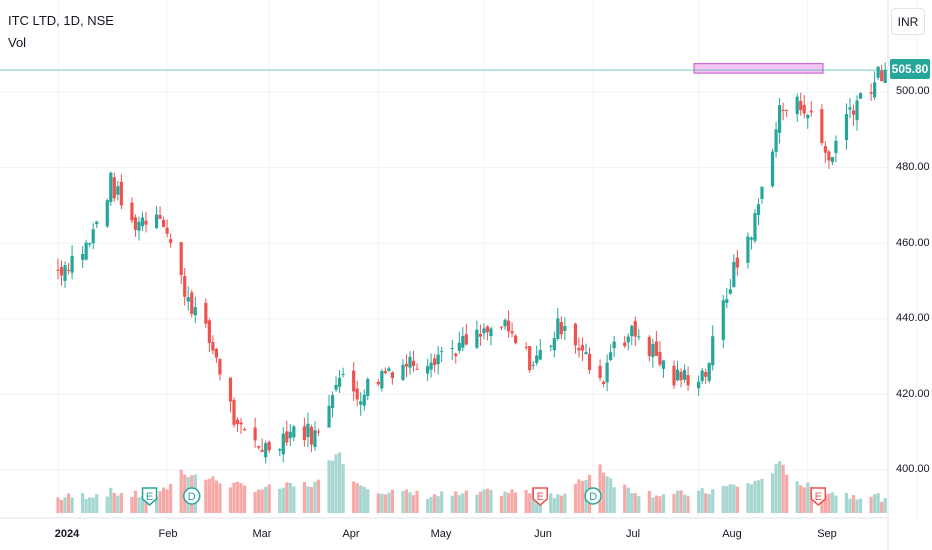 This screenshot has height=550, width=932. What do you see at coordinates (908, 21) in the screenshot?
I see `currency-button: INR` at bounding box center [908, 21].